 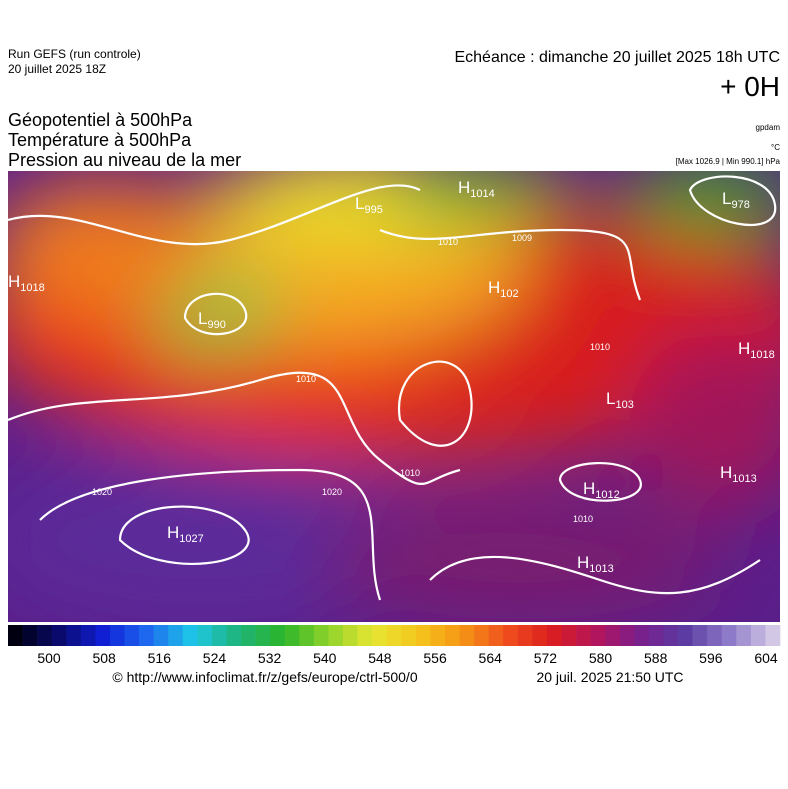 I want to click on pressure-center: L103, so click(x=620, y=400).